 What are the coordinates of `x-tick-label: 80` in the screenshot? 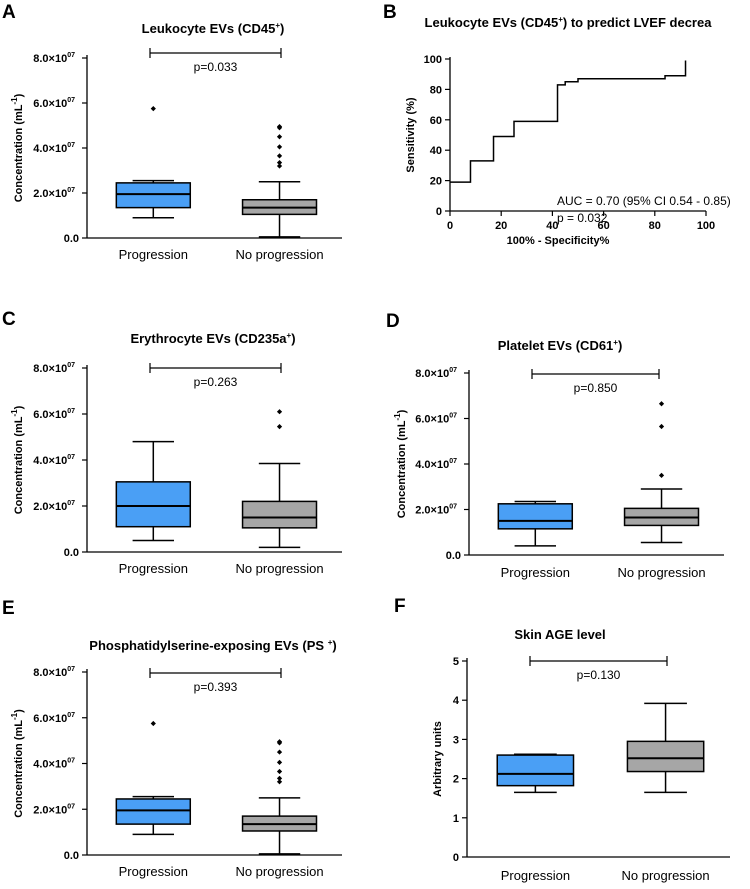 It's located at (655, 226).